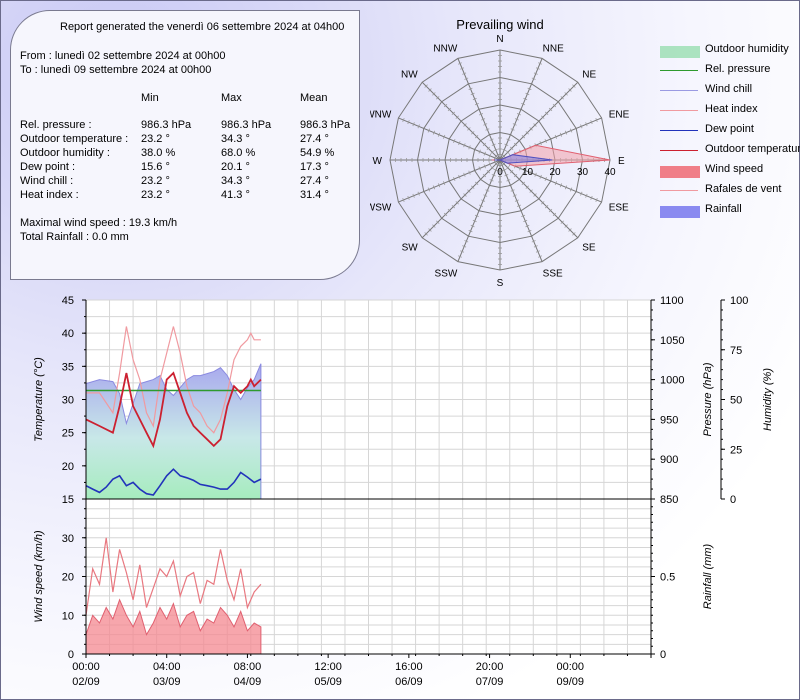  Describe the element at coordinates (328, 667) in the screenshot. I see `x-tick-time: 12:00` at that location.